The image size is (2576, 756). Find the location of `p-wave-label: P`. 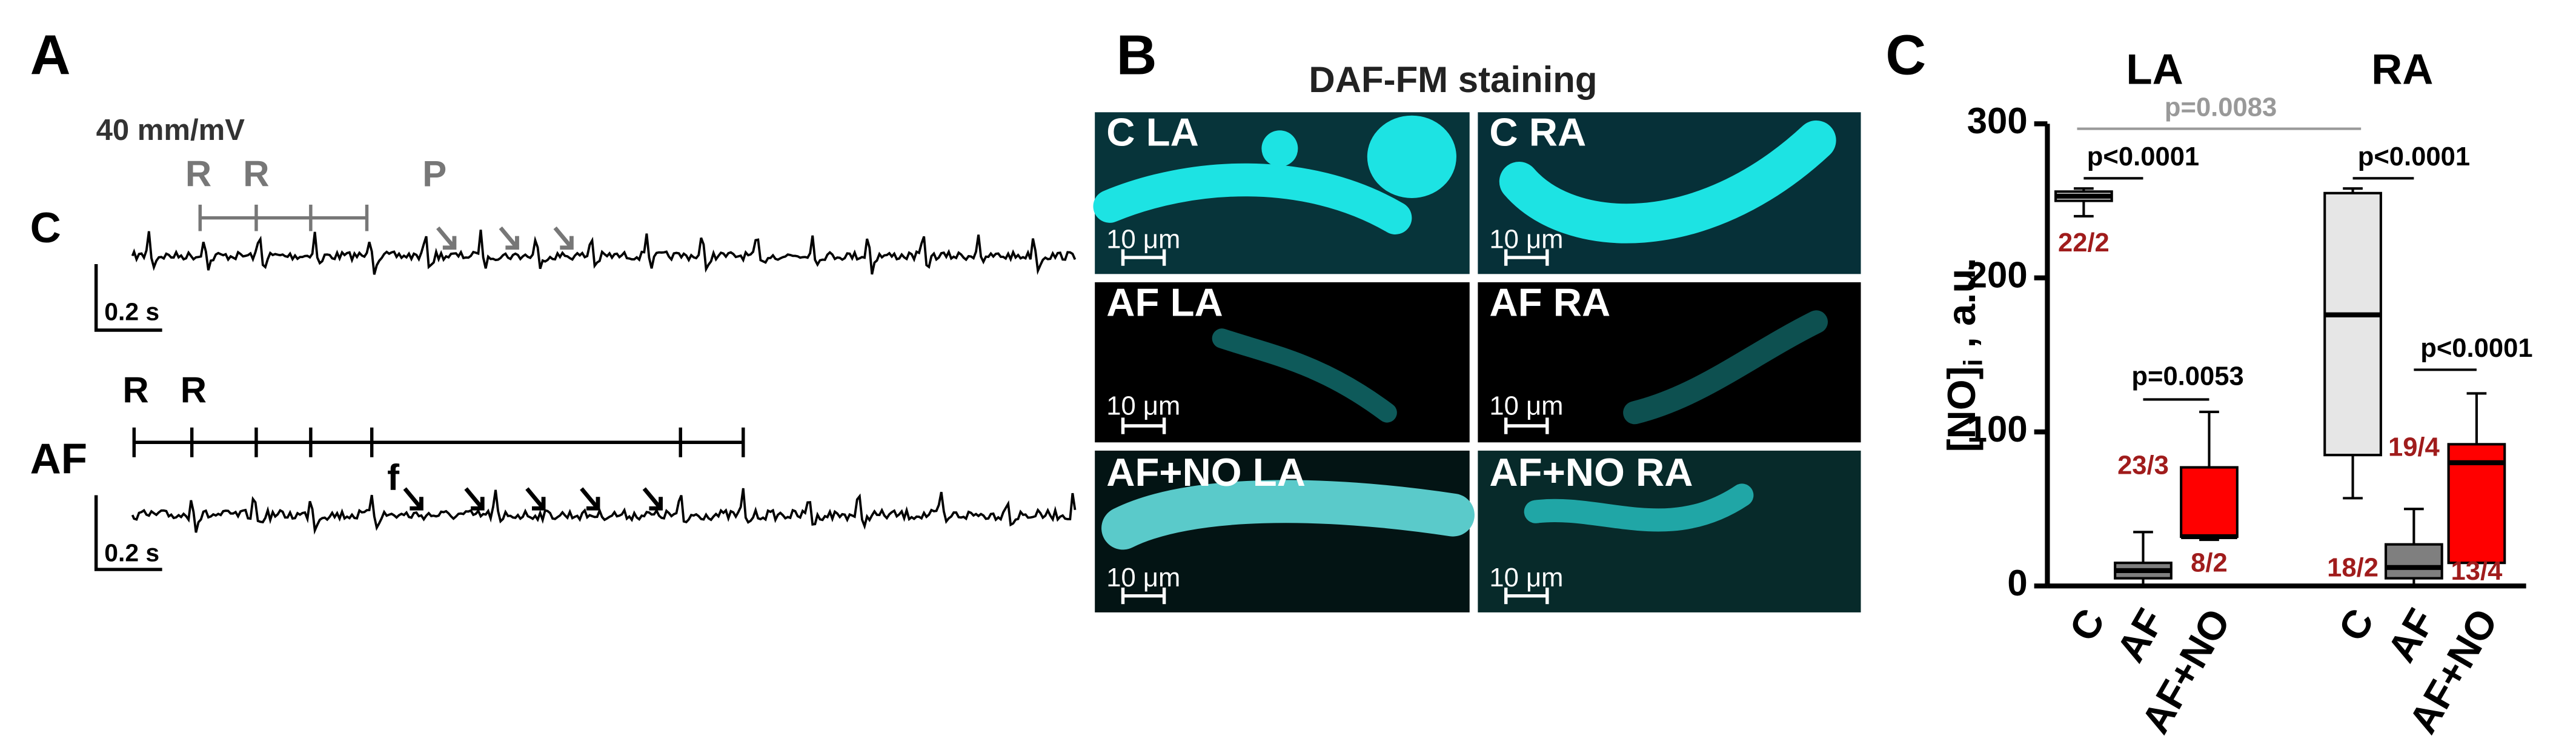

p-wave-label: P is located at coordinates (434, 173).